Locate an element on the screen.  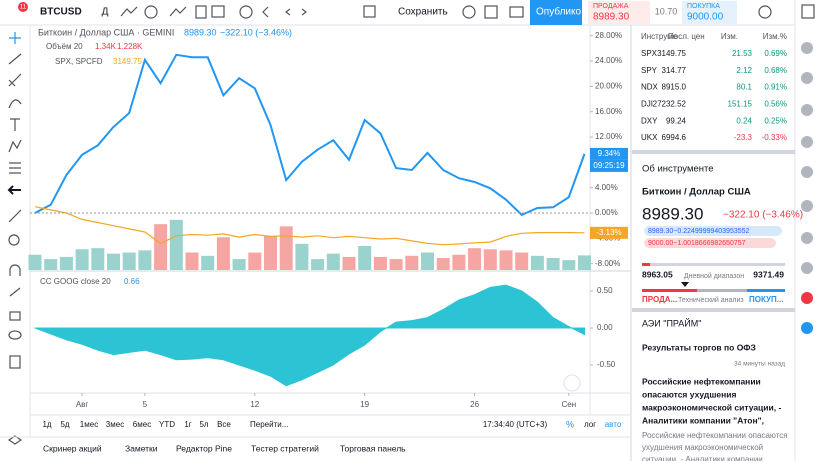
footer-tab: Тестер стратегий is located at coordinates (285, 448).